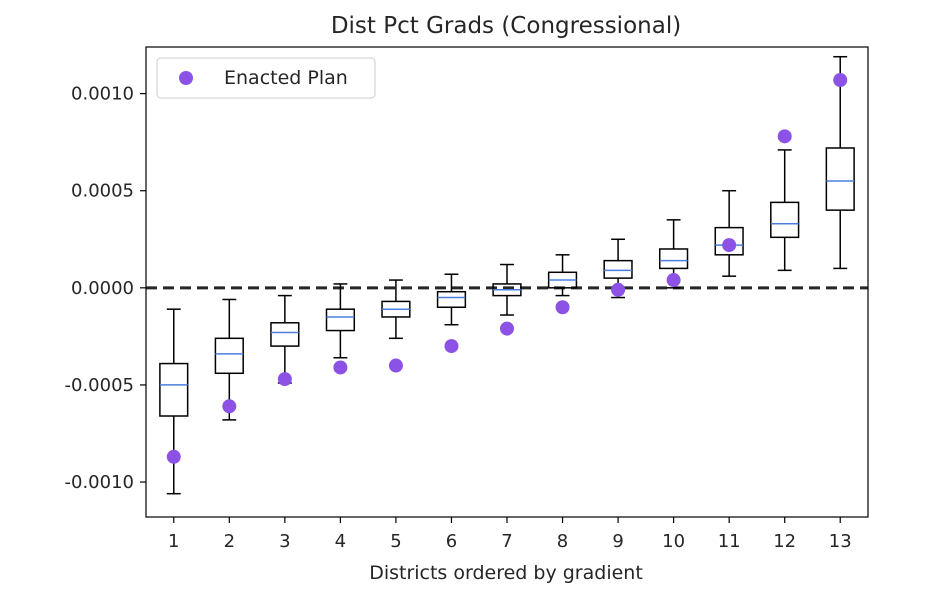 The height and width of the screenshot is (606, 925). I want to click on chart-title: Dist Pct Grads (Congressional), so click(506, 26).